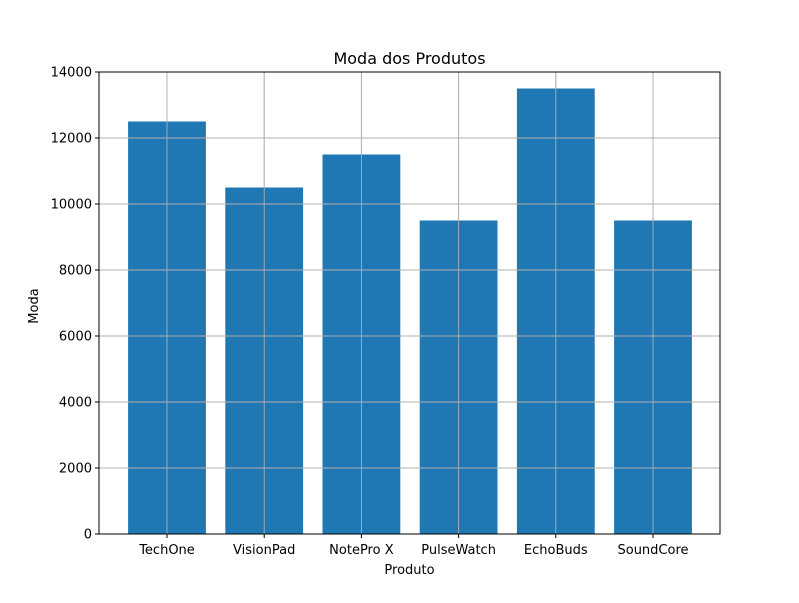 The height and width of the screenshot is (603, 799). What do you see at coordinates (409, 58) in the screenshot?
I see `chart-title: Moda dos Produtos` at bounding box center [409, 58].